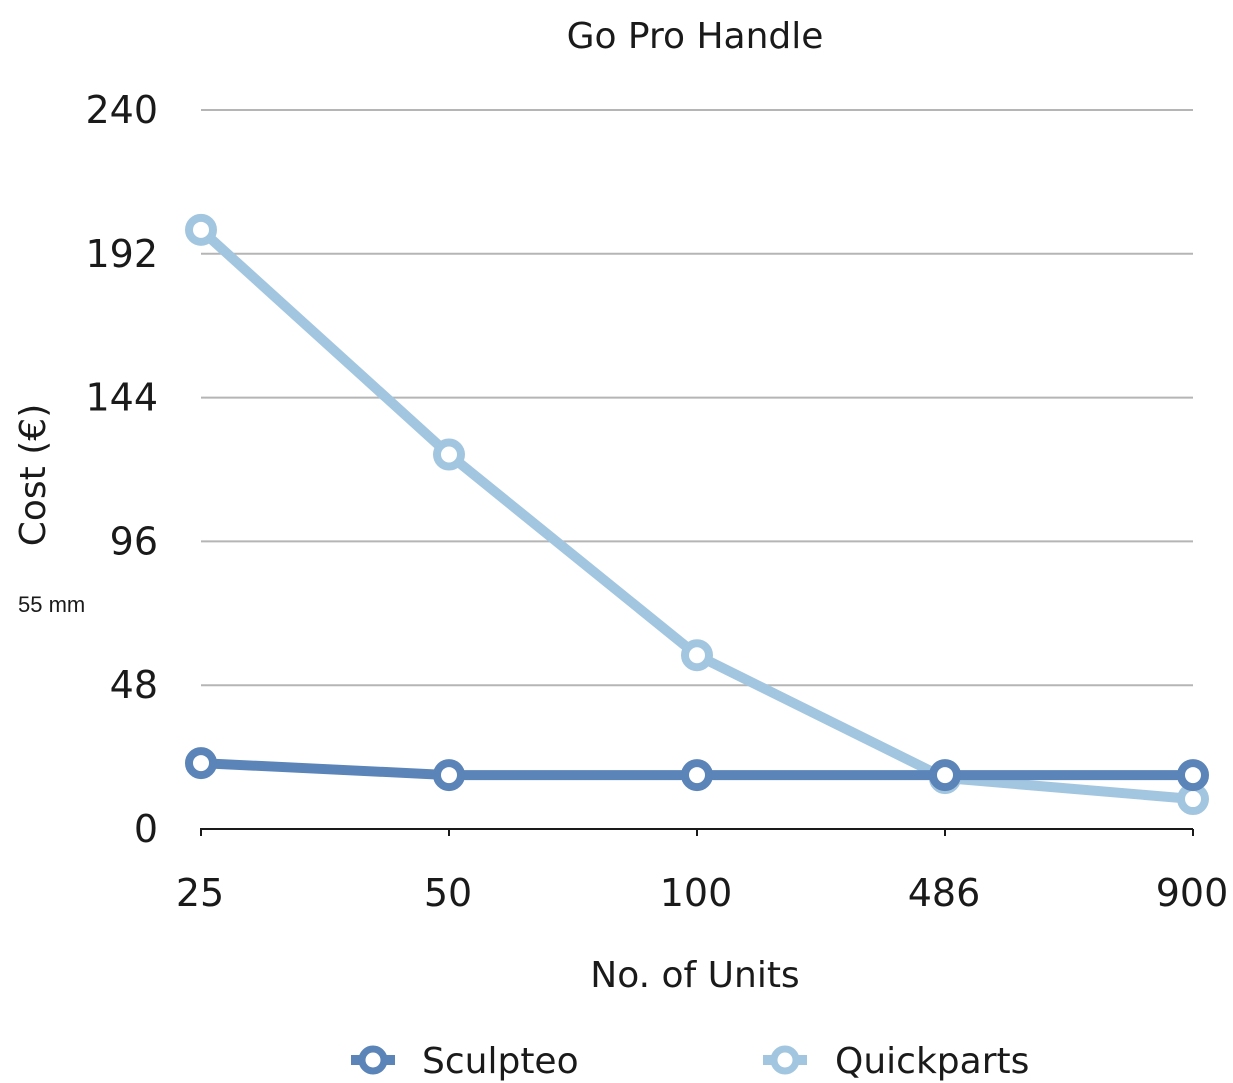 Image resolution: width=1233 pixels, height=1083 pixels. Describe the element at coordinates (696, 893) in the screenshot. I see `x-tick-label: 100` at that location.